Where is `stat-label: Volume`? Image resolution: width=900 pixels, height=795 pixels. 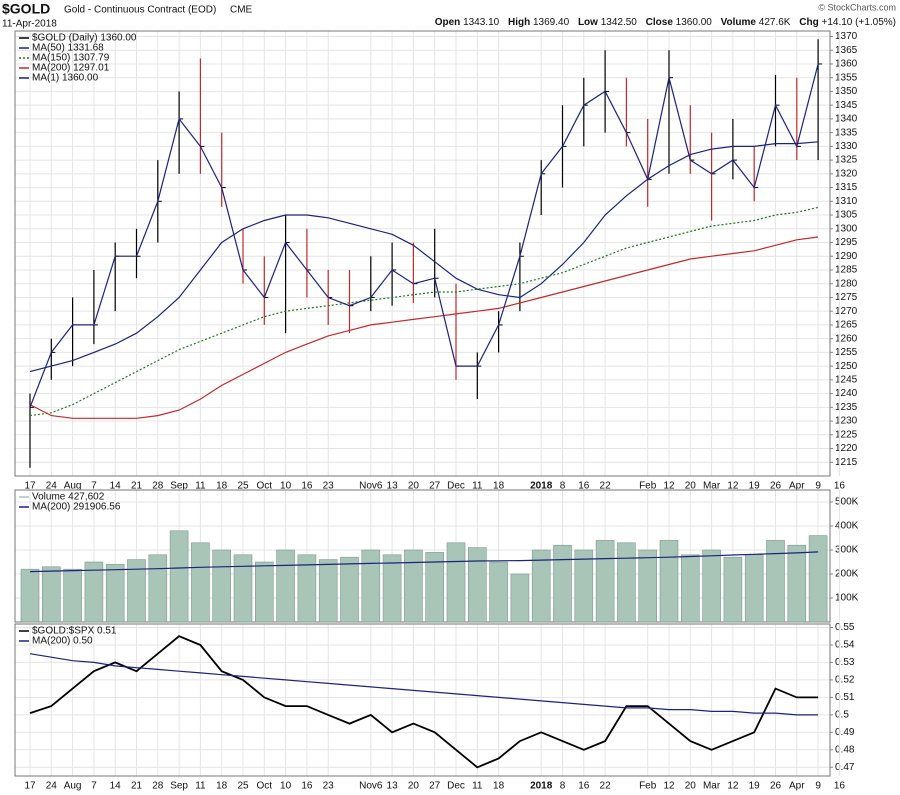 stat-label: Volume is located at coordinates (739, 22).